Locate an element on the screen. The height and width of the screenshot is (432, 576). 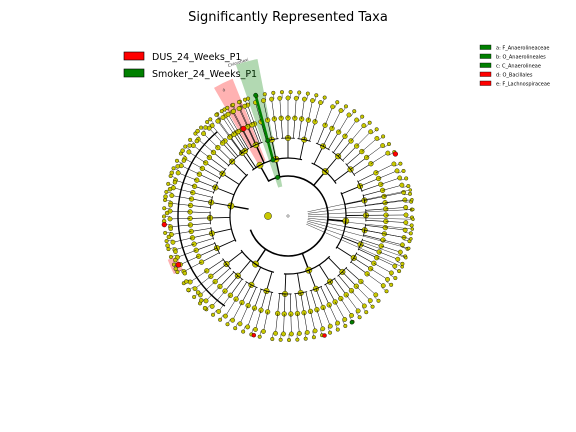
legend-swatch-dus is located at coordinates (134, 56).